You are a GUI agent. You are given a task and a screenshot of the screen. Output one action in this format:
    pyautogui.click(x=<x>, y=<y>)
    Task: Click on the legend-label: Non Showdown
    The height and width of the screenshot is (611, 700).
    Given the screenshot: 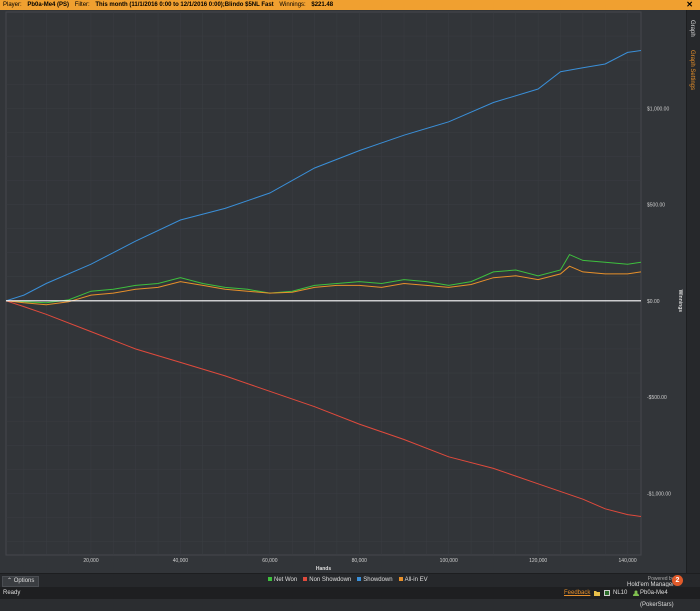 What is the action you would take?
    pyautogui.click(x=330, y=580)
    